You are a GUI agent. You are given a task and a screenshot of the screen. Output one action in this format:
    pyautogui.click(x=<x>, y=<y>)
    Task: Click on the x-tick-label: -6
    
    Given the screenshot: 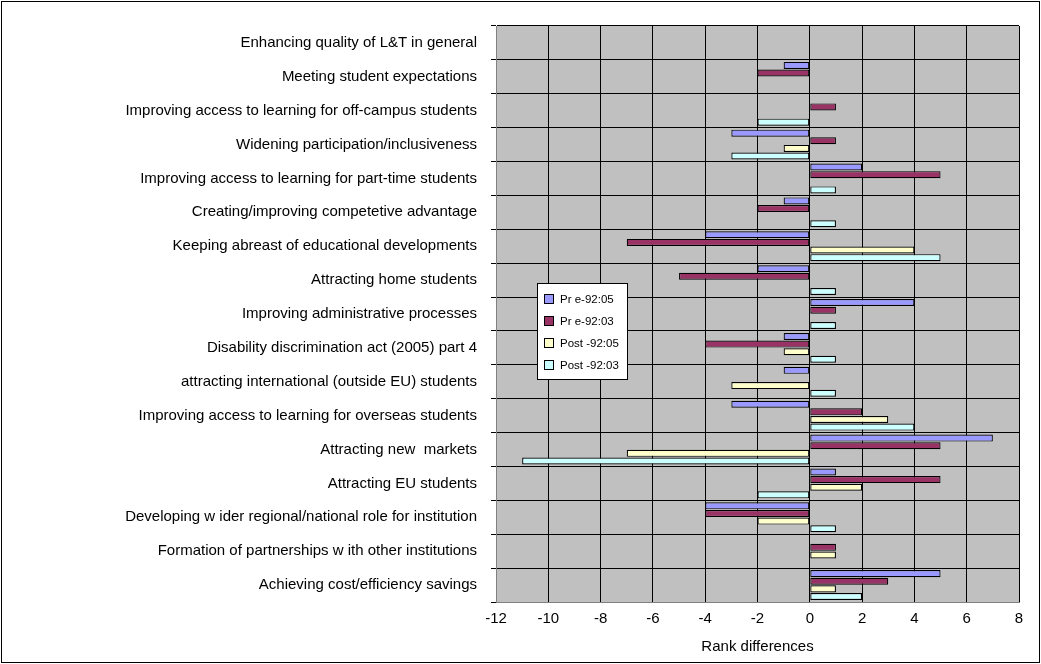 What is the action you would take?
    pyautogui.click(x=653, y=618)
    